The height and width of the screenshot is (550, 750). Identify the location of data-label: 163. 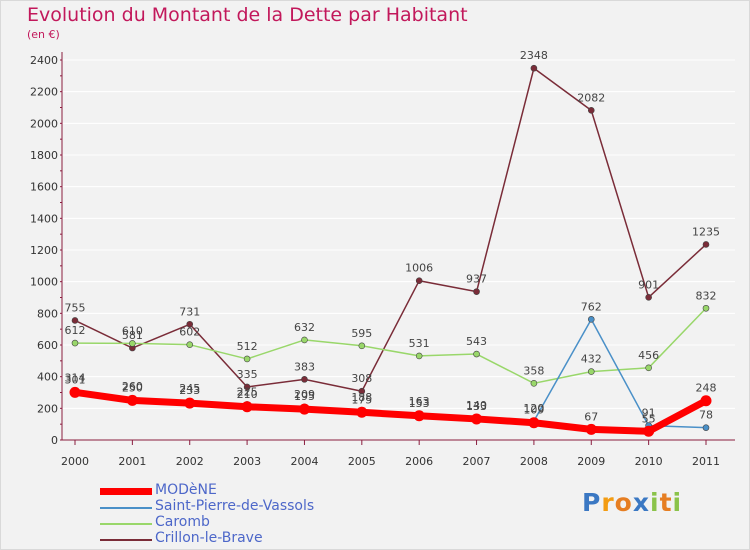
(419, 401).